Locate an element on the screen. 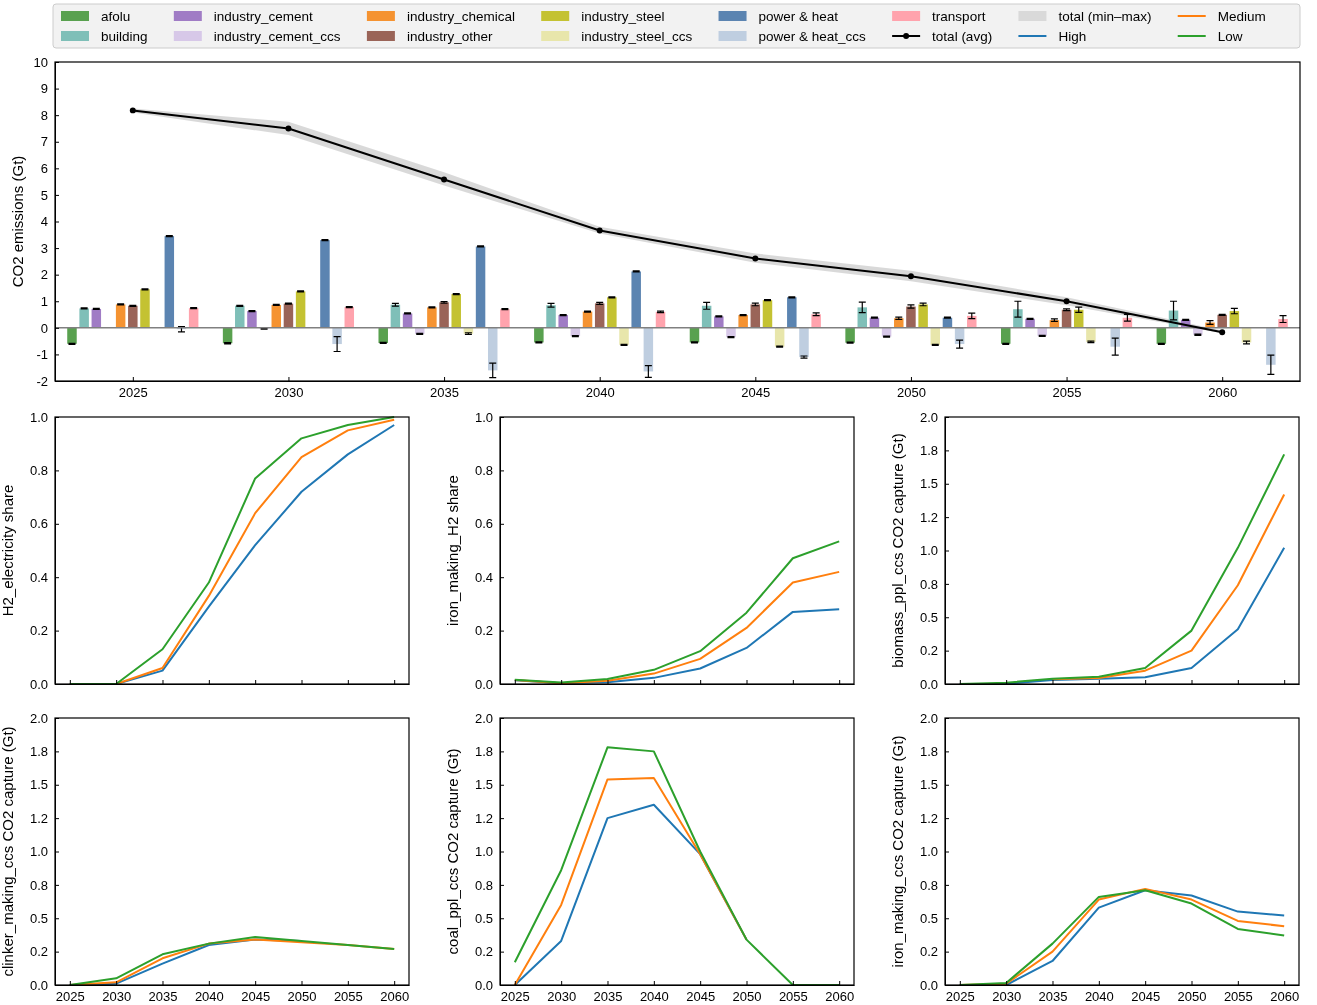 The height and width of the screenshot is (1005, 1317). y-axis-title: iron_making_H2 share is located at coordinates (452, 550).